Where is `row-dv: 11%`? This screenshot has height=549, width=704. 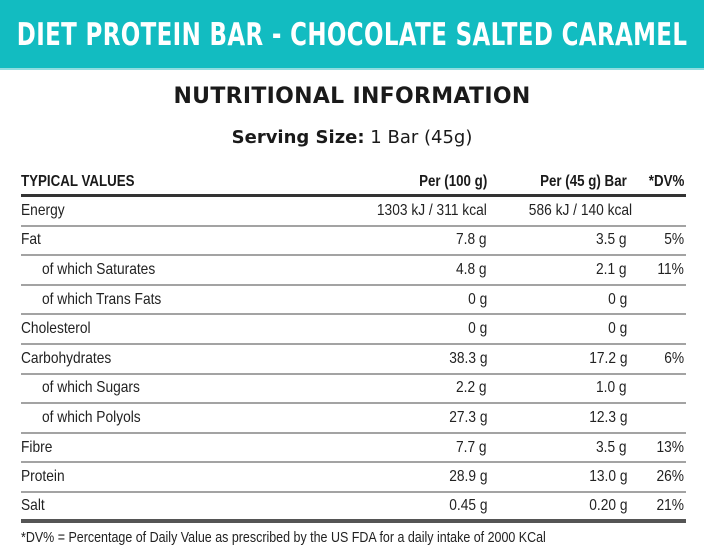
row-dv: 11% is located at coordinates (670, 269).